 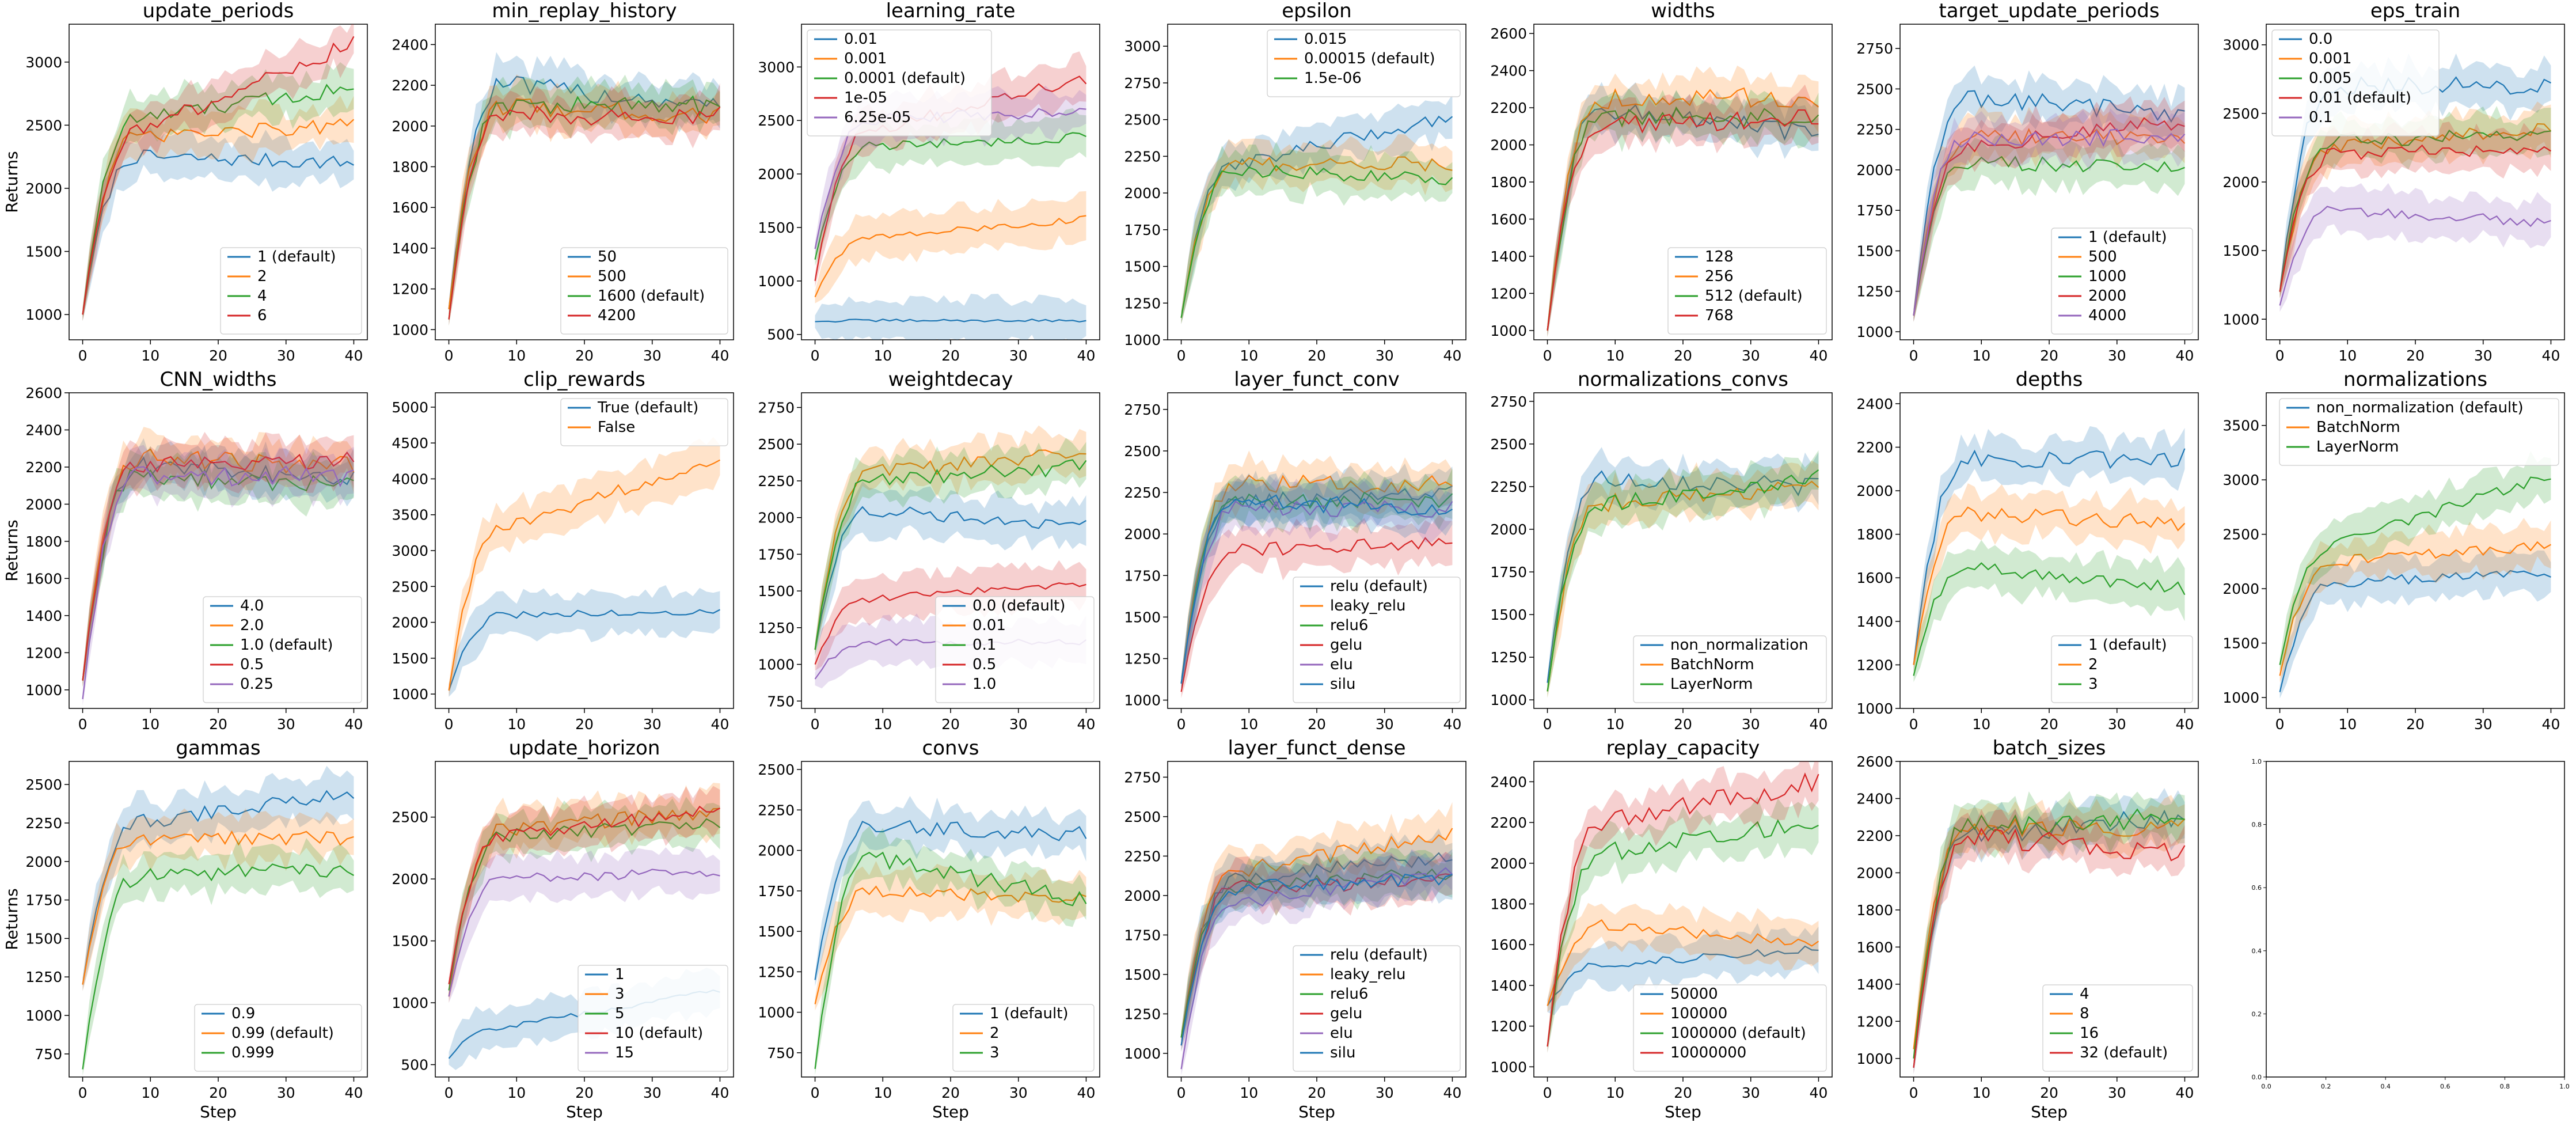 I want to click on legend: 0.0 (default) 0.01 0.1 0.5 1.0, so click(x=1015, y=649).